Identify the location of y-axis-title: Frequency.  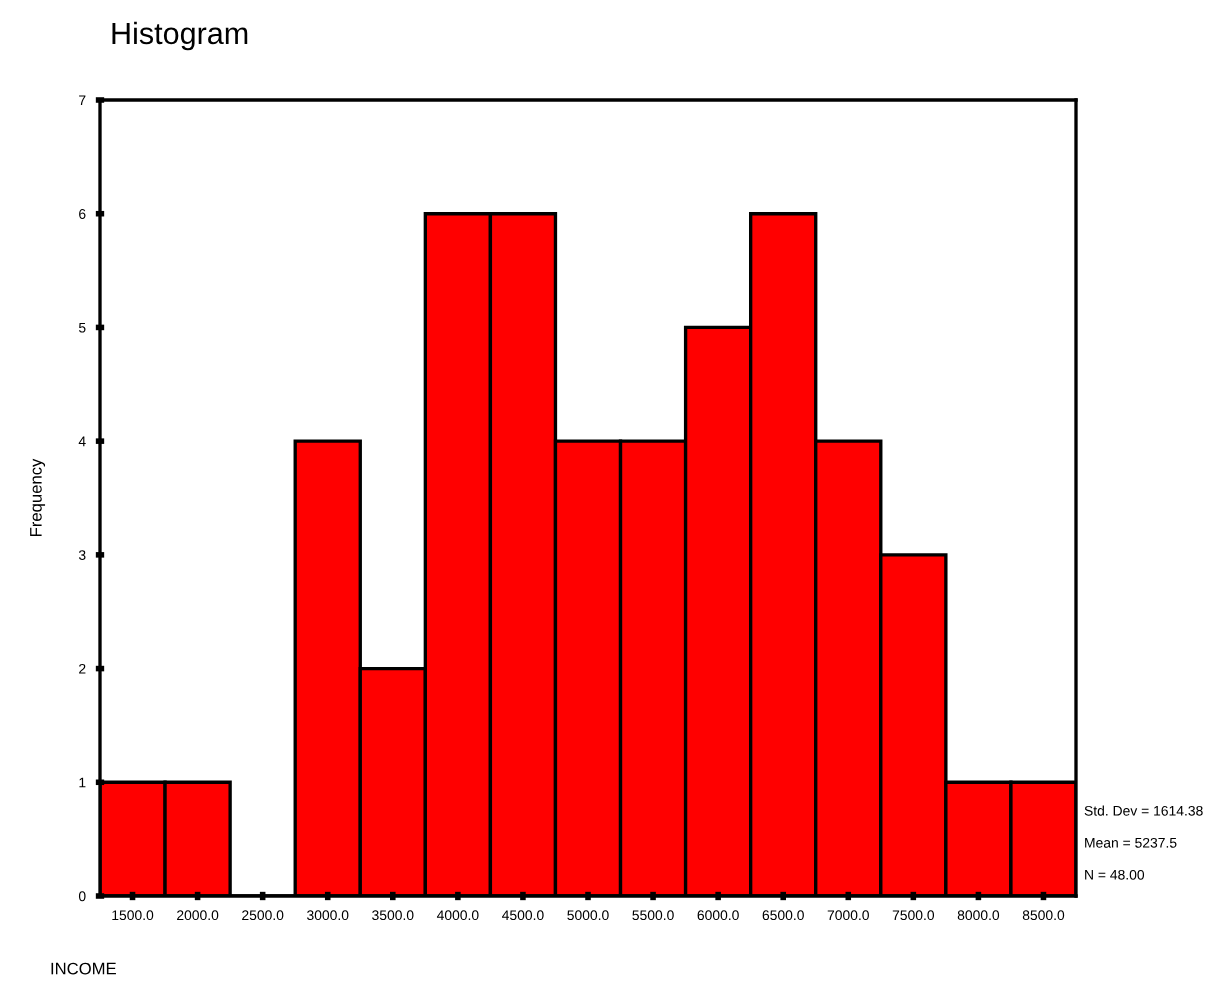
(38, 497).